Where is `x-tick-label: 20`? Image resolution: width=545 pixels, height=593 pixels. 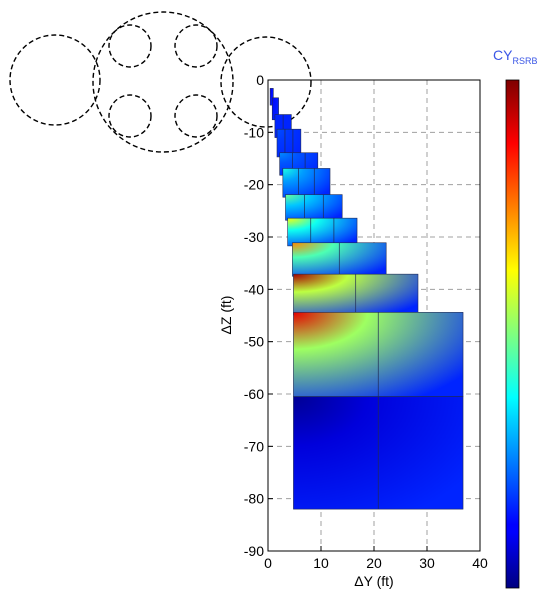
x-tick-label: 20 is located at coordinates (374, 563).